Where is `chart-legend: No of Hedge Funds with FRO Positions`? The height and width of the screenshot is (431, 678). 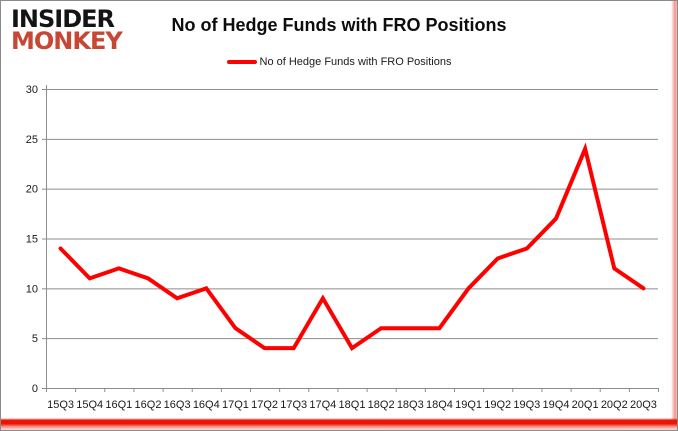 chart-legend: No of Hedge Funds with FRO Positions is located at coordinates (339, 62).